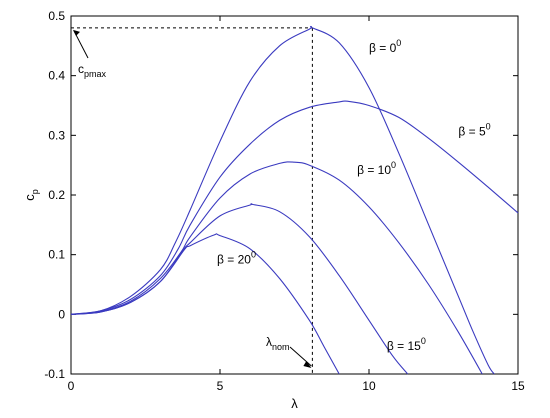  What do you see at coordinates (31, 195) in the screenshot?
I see `y-axis-label: cp` at bounding box center [31, 195].